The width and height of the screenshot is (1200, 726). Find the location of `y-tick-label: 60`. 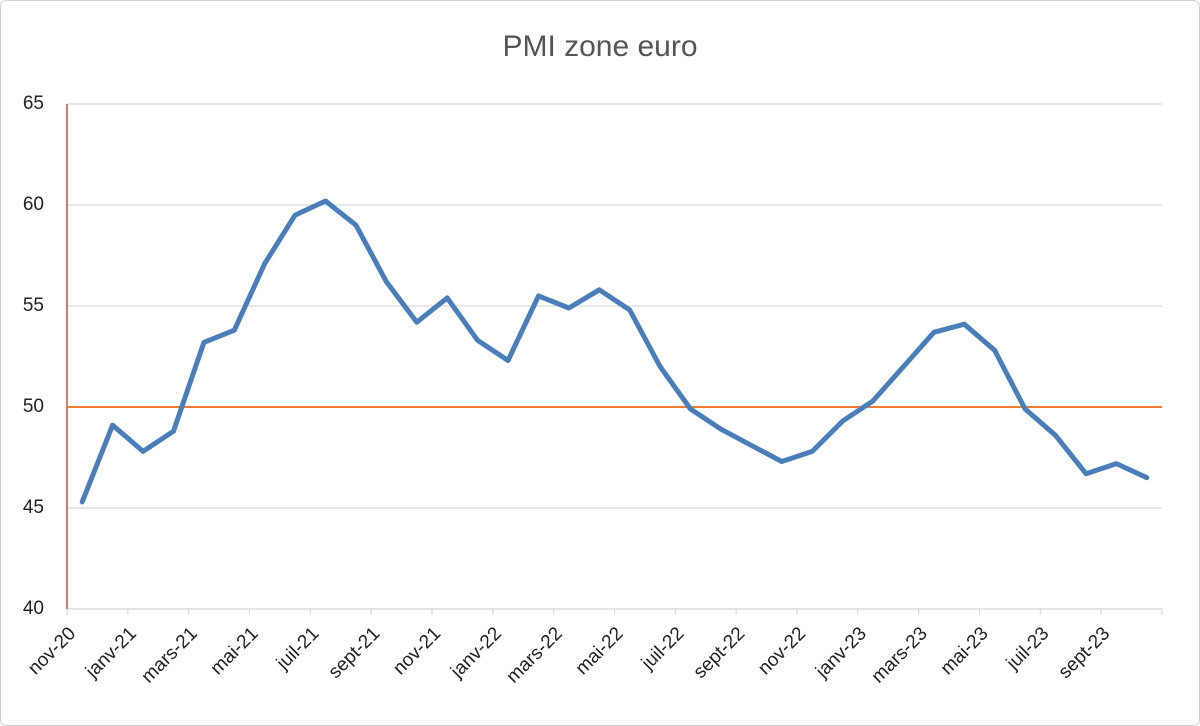

y-tick-label: 60 is located at coordinates (33, 204).